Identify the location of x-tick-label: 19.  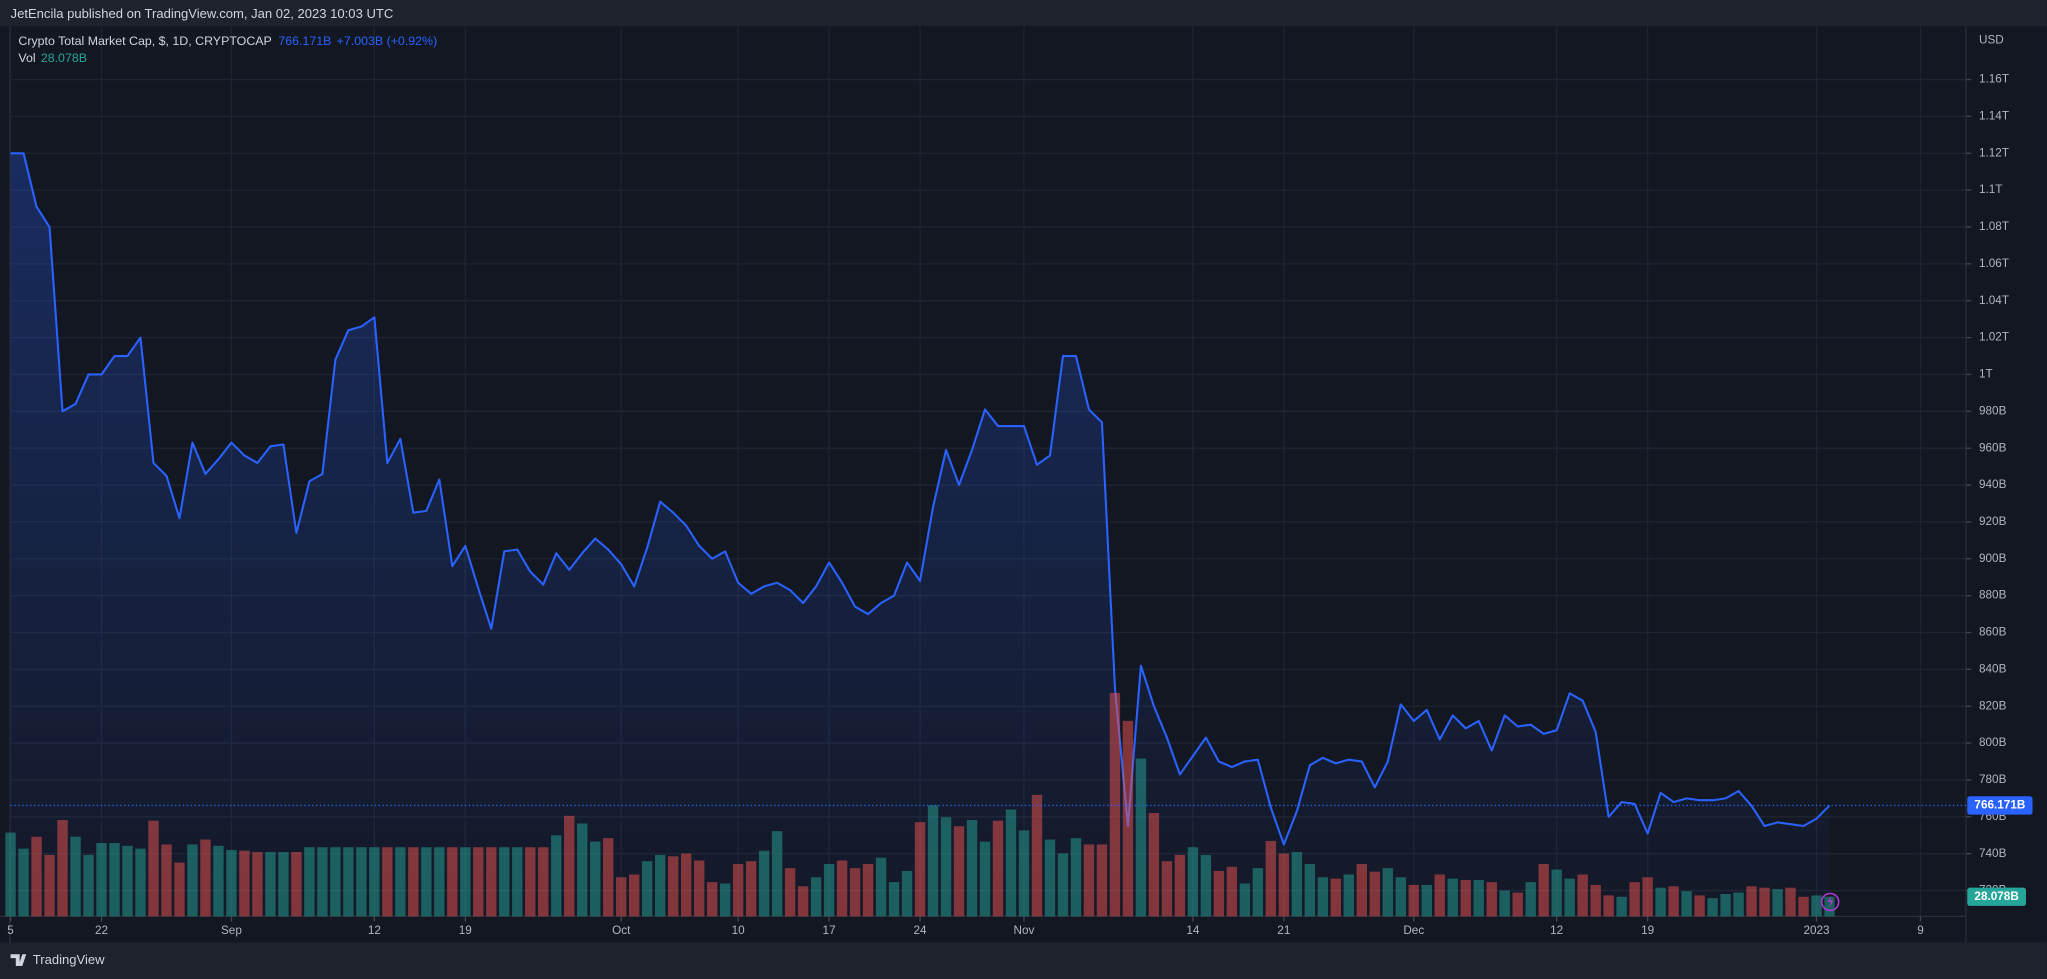
(465, 930).